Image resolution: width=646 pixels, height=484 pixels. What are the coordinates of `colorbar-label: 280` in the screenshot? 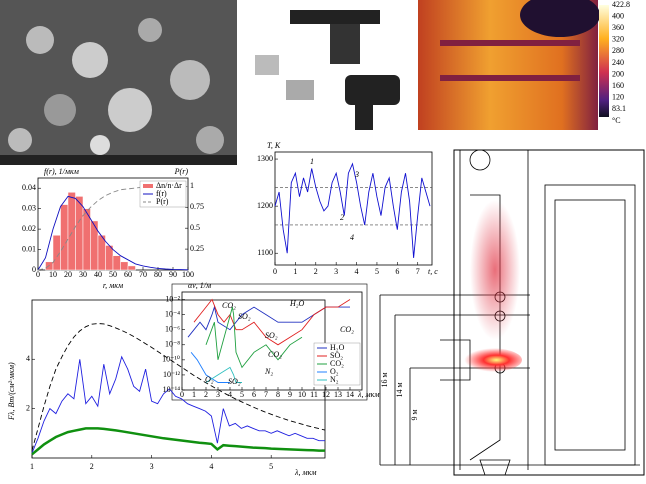 It's located at (618, 50).